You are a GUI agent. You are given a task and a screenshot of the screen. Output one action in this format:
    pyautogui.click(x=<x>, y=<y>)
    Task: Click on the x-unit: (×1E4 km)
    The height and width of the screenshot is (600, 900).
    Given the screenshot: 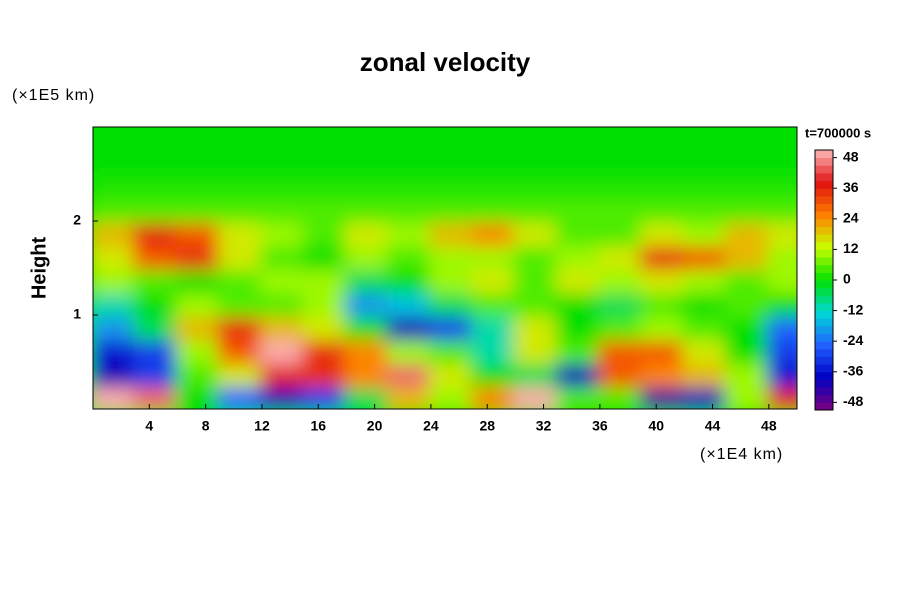 What is the action you would take?
    pyautogui.click(x=741, y=454)
    